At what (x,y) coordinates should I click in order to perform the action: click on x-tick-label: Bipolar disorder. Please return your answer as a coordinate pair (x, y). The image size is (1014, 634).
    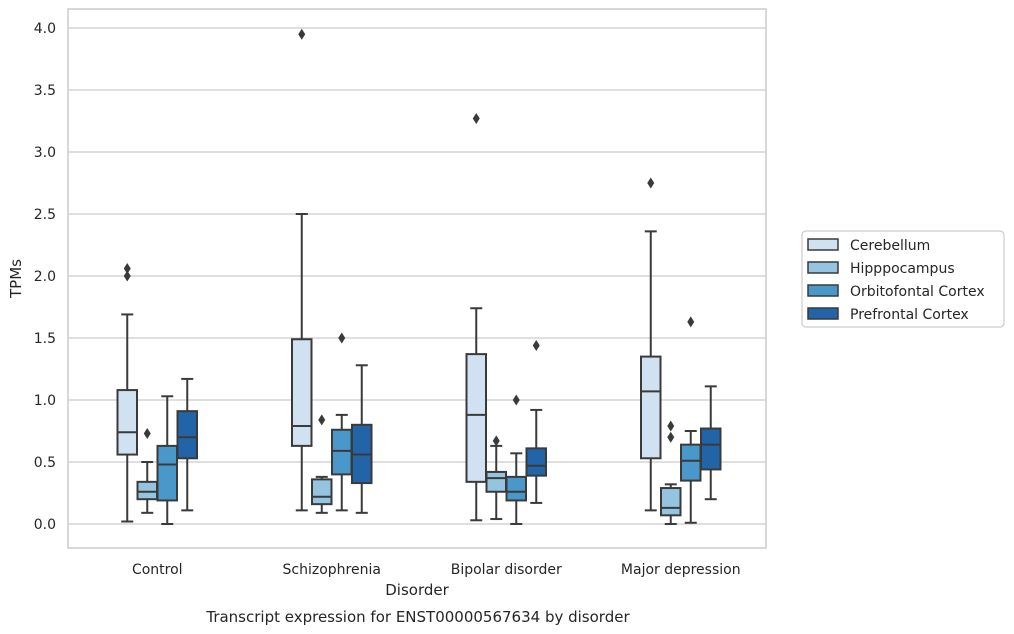
    Looking at the image, I should click on (506, 570).